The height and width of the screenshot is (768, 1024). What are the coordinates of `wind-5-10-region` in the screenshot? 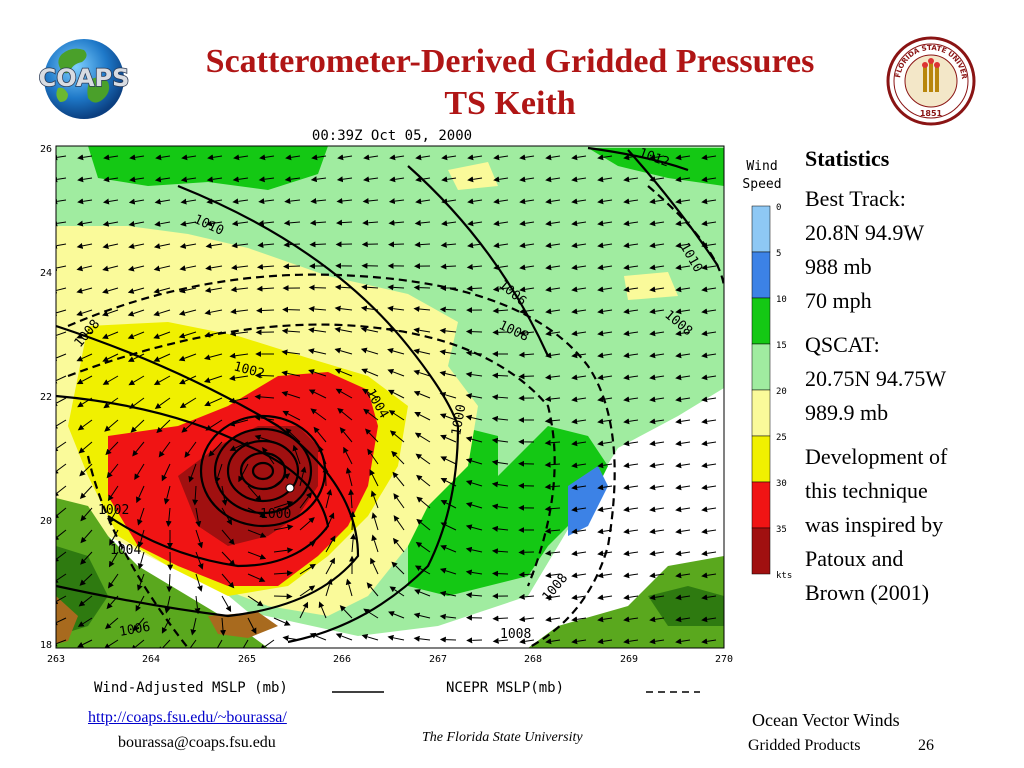 It's located at (588, 501).